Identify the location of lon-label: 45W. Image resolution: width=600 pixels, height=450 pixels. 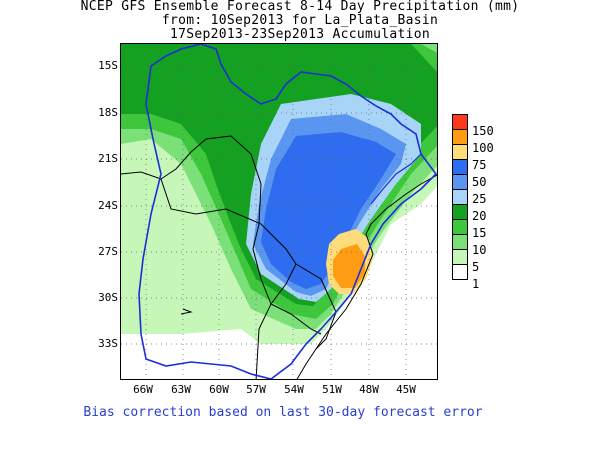
(406, 389).